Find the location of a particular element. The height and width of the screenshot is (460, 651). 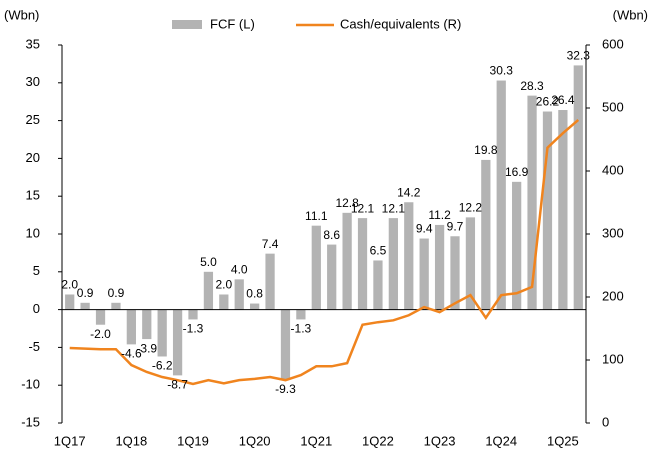

data-label: -3.9 is located at coordinates (146, 348).